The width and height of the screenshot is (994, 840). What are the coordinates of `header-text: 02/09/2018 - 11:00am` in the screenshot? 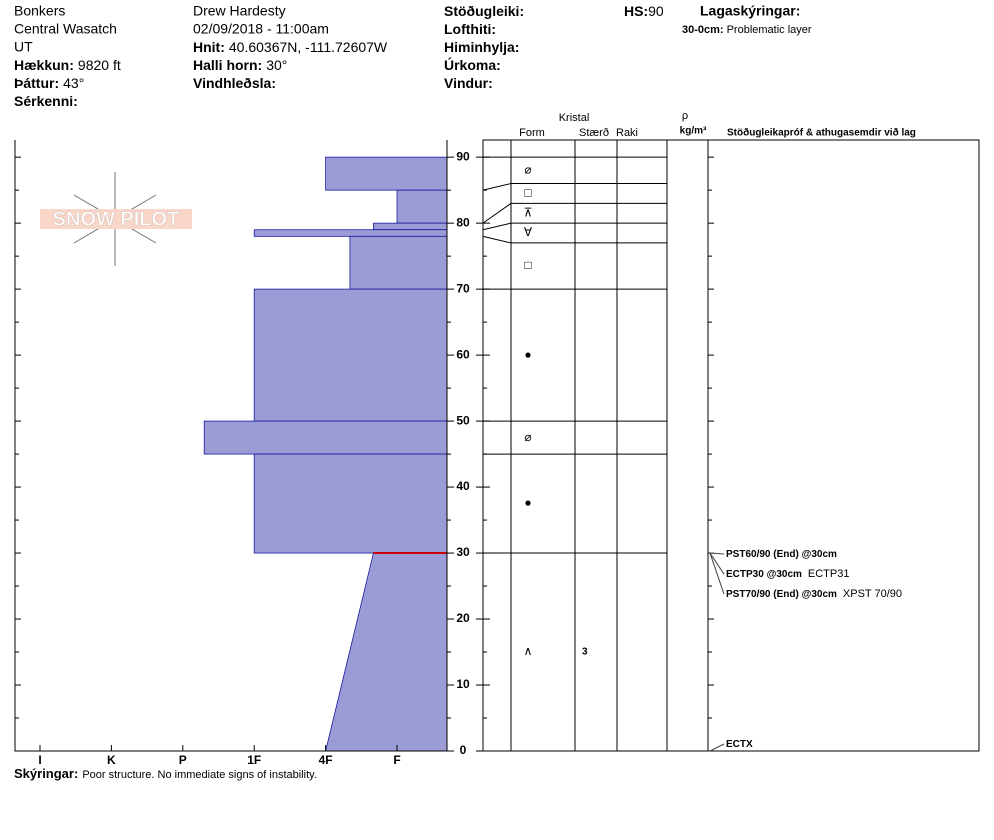 It's located at (261, 29).